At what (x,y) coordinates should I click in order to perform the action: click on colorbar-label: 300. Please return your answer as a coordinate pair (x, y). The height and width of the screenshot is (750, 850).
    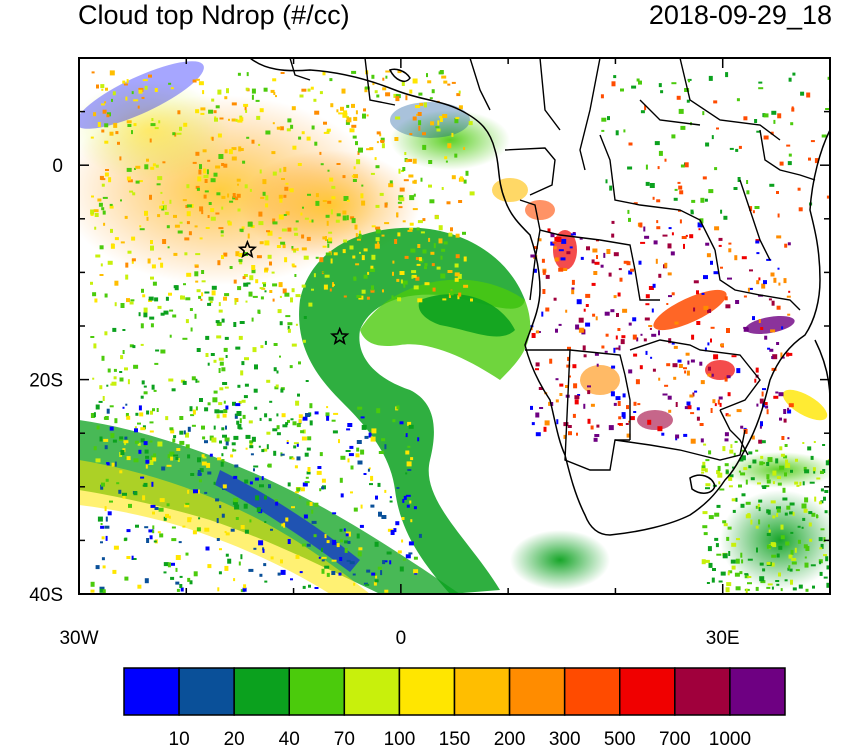
    Looking at the image, I should click on (565, 739).